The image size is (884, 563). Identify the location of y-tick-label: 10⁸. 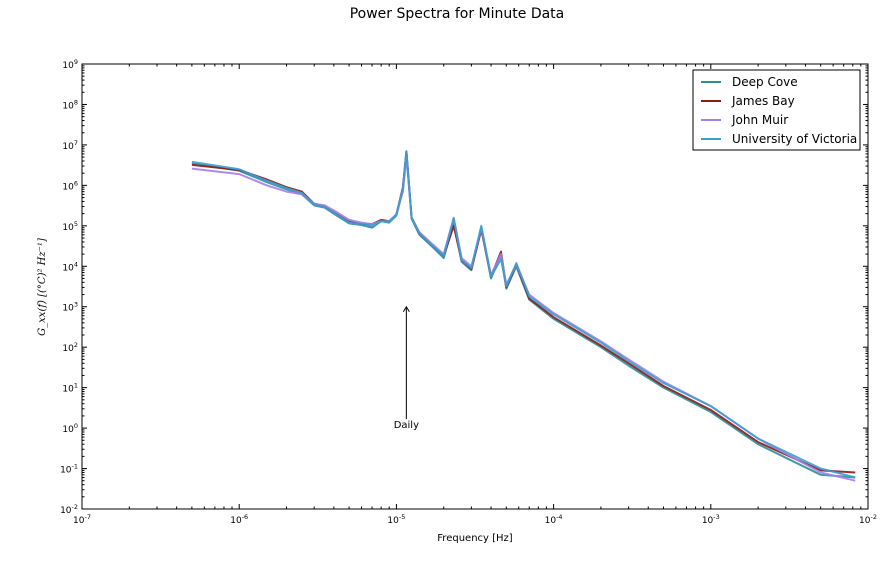
(70, 104).